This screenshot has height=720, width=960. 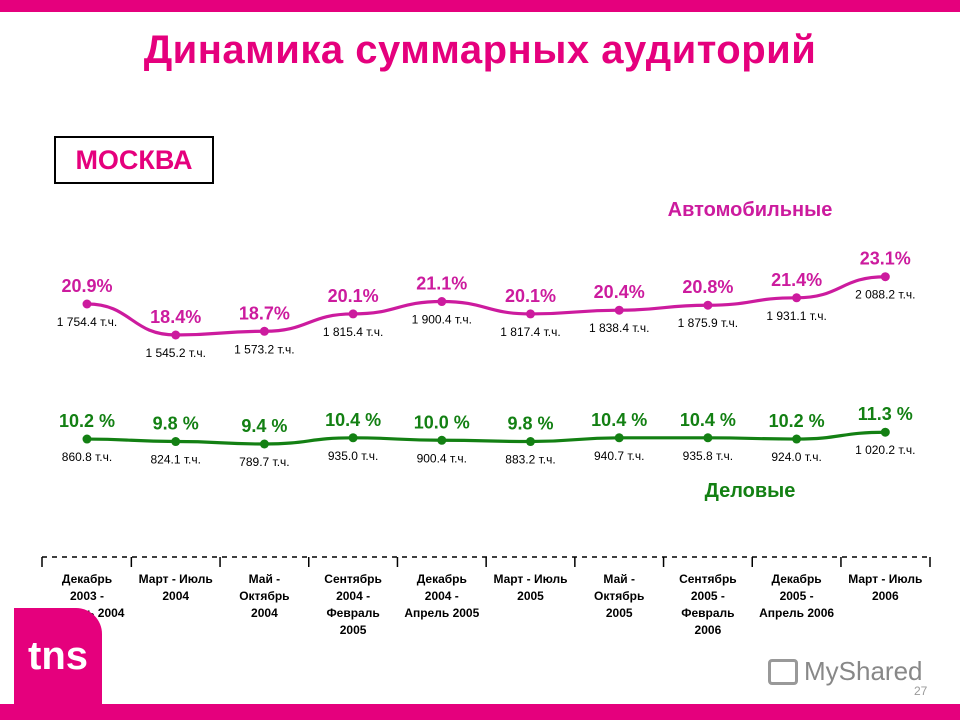 I want to click on data-label-percent: 23.1%, so click(x=885, y=259).